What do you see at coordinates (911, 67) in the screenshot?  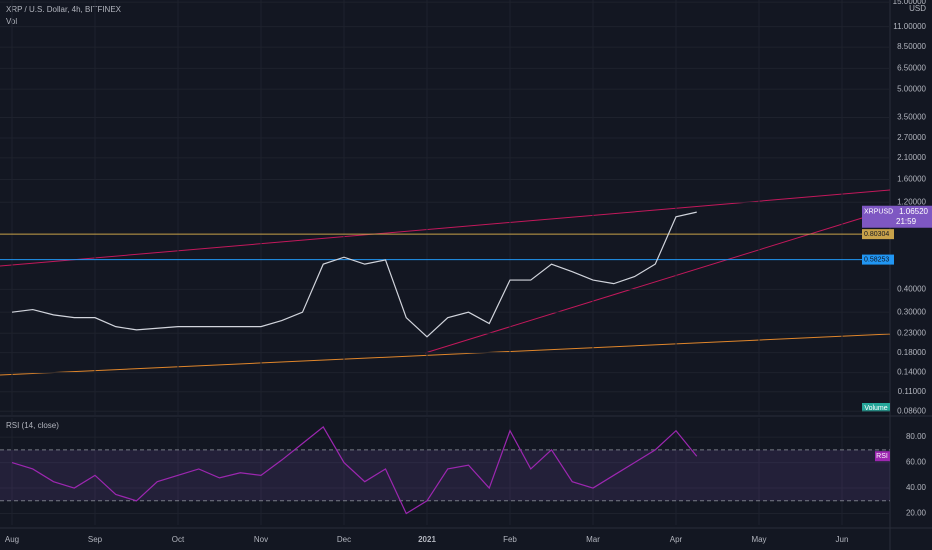 I see `y-tick-label: 6.50000` at bounding box center [911, 67].